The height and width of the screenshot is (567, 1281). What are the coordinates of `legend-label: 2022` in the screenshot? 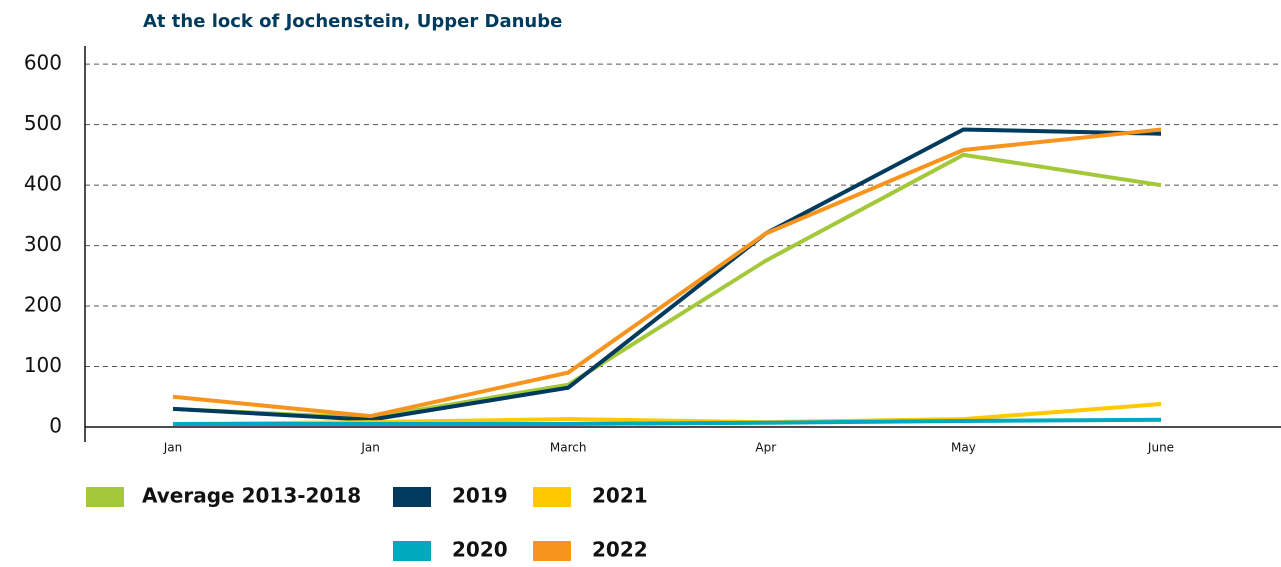 It's located at (620, 550).